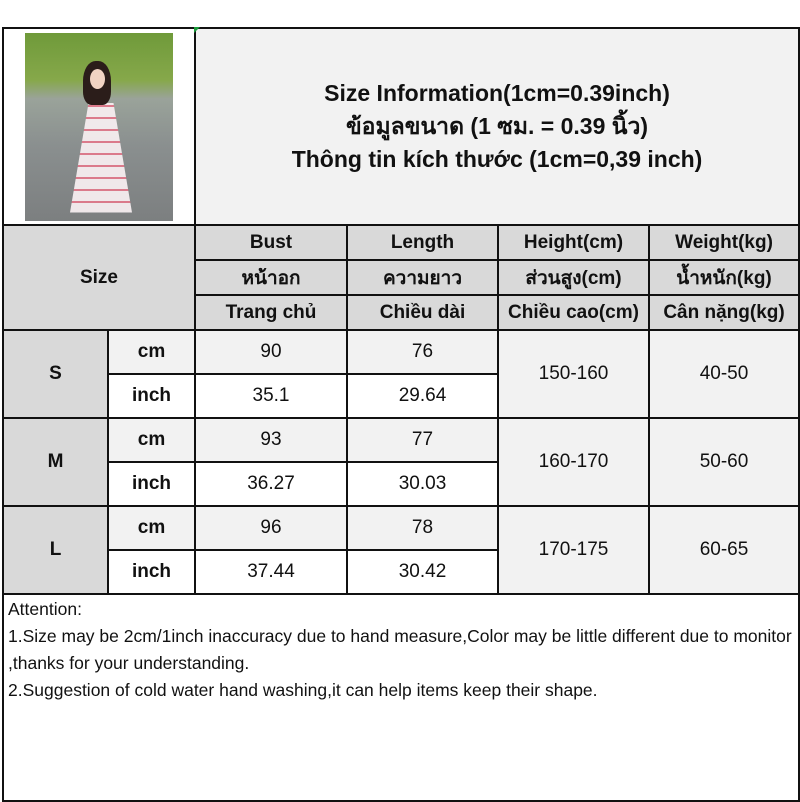 The width and height of the screenshot is (800, 802). I want to click on size-header: Size, so click(99, 277).